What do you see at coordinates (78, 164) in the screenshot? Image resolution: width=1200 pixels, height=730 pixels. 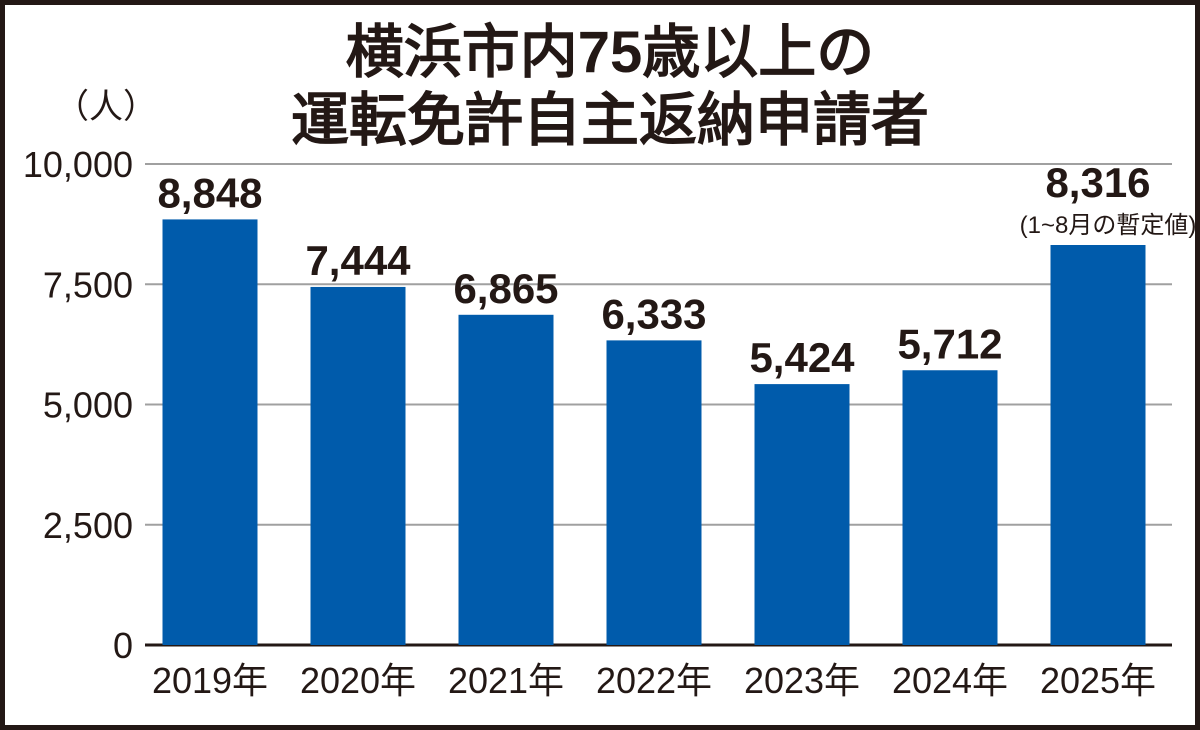 I see `y-tick-label: 10,000` at bounding box center [78, 164].